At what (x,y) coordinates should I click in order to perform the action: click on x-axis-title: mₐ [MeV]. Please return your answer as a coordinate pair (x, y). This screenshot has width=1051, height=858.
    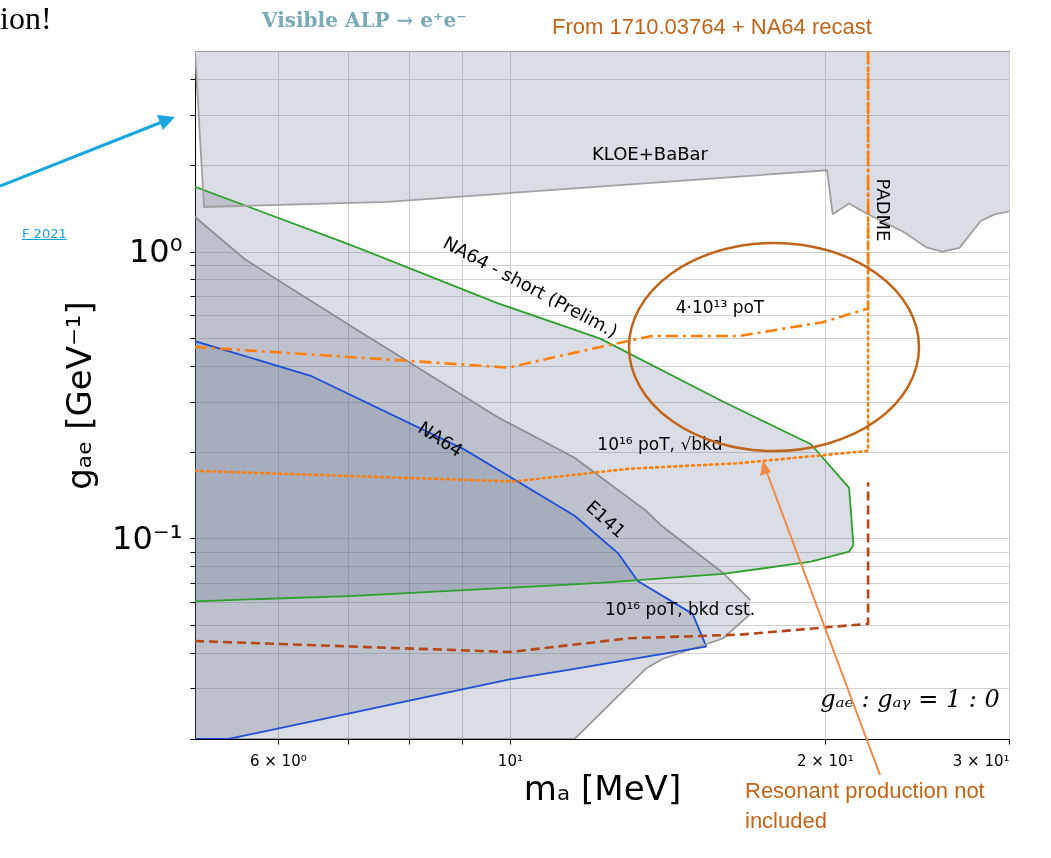
    Looking at the image, I should click on (602, 787).